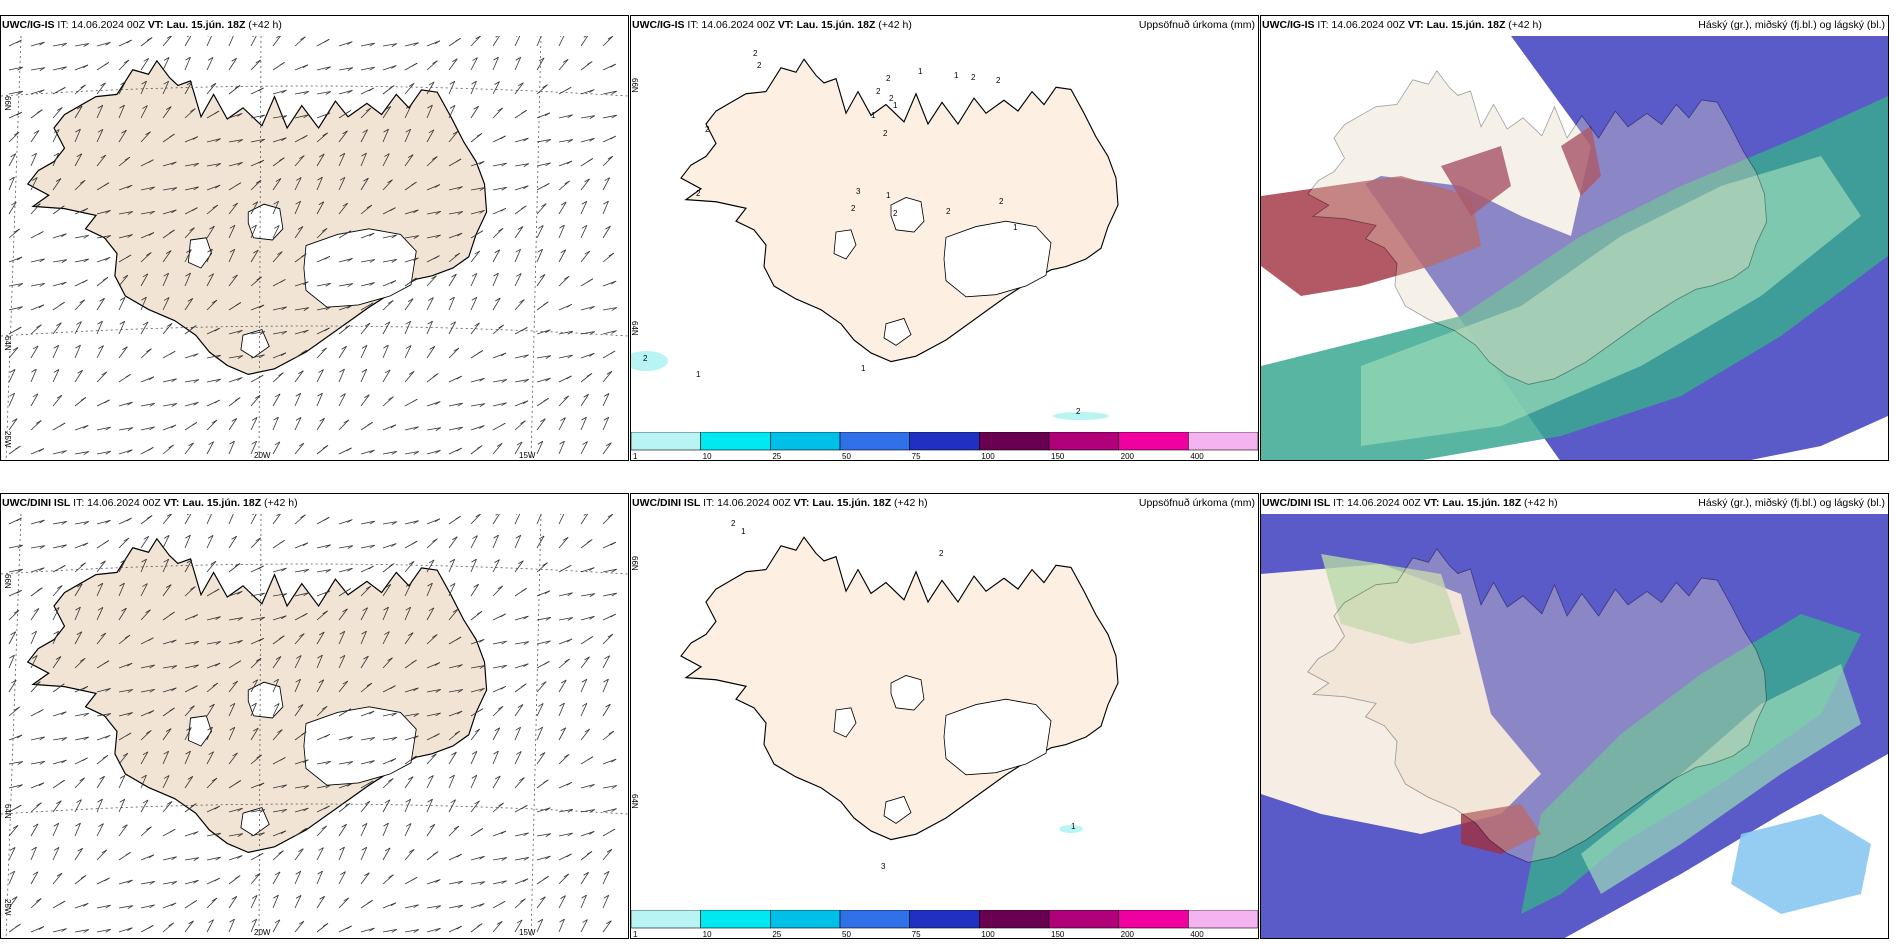 The width and height of the screenshot is (1900, 950). I want to click on wind-barbs, so click(312, 245).